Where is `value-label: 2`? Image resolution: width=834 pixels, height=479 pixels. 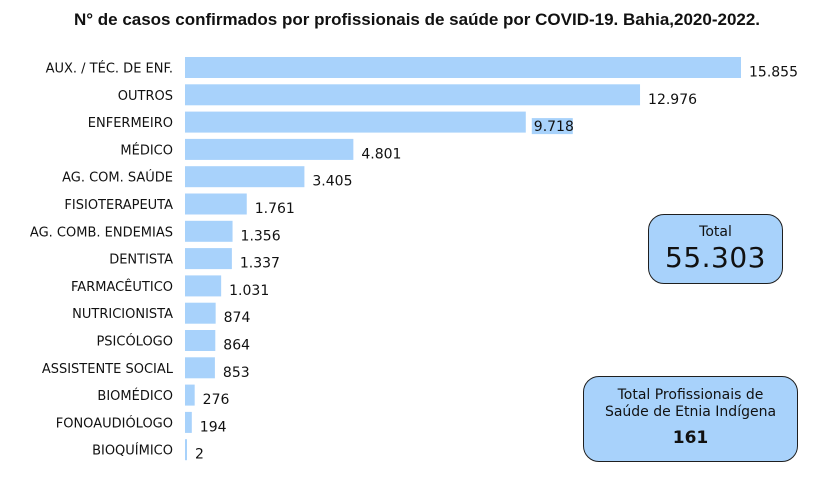
value-label: 2 is located at coordinates (199, 455).